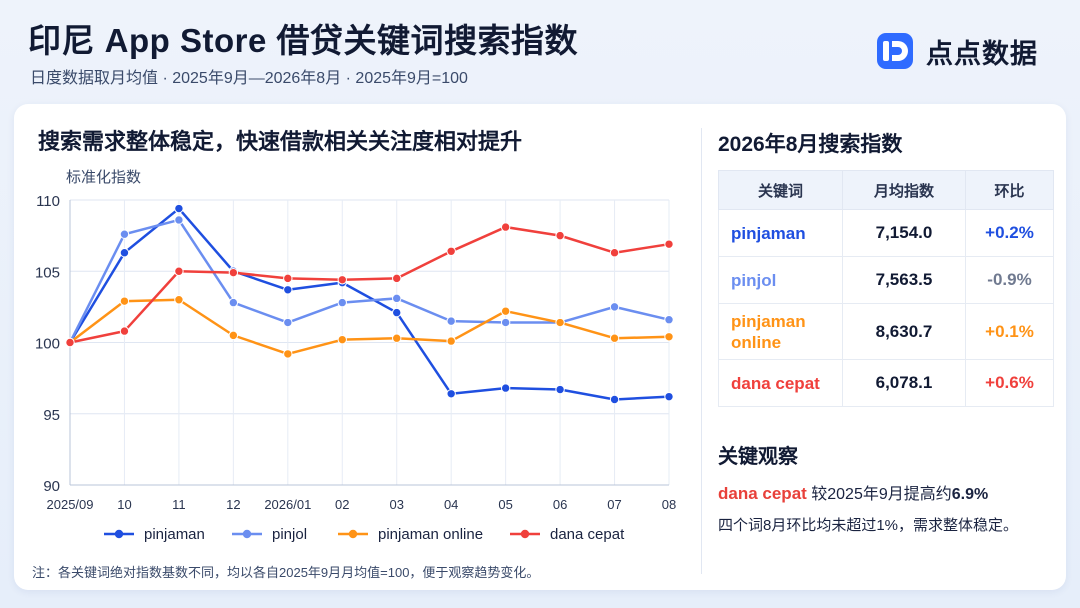 The image size is (1080, 608). Describe the element at coordinates (342, 504) in the screenshot. I see `x-tick-label: 02` at that location.